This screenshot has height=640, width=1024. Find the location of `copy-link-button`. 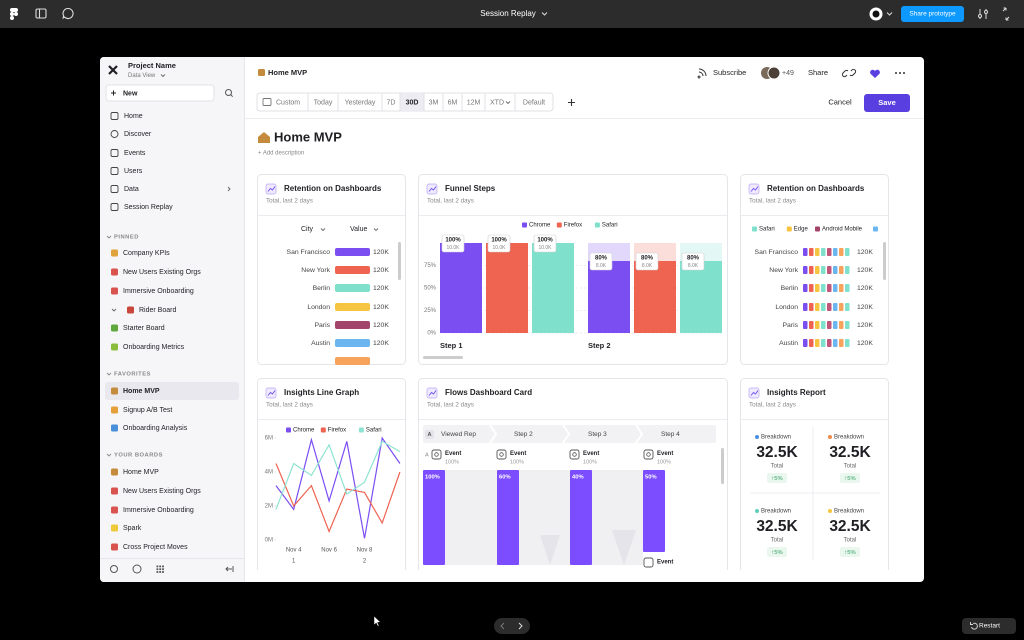

copy-link-button is located at coordinates (849, 73).